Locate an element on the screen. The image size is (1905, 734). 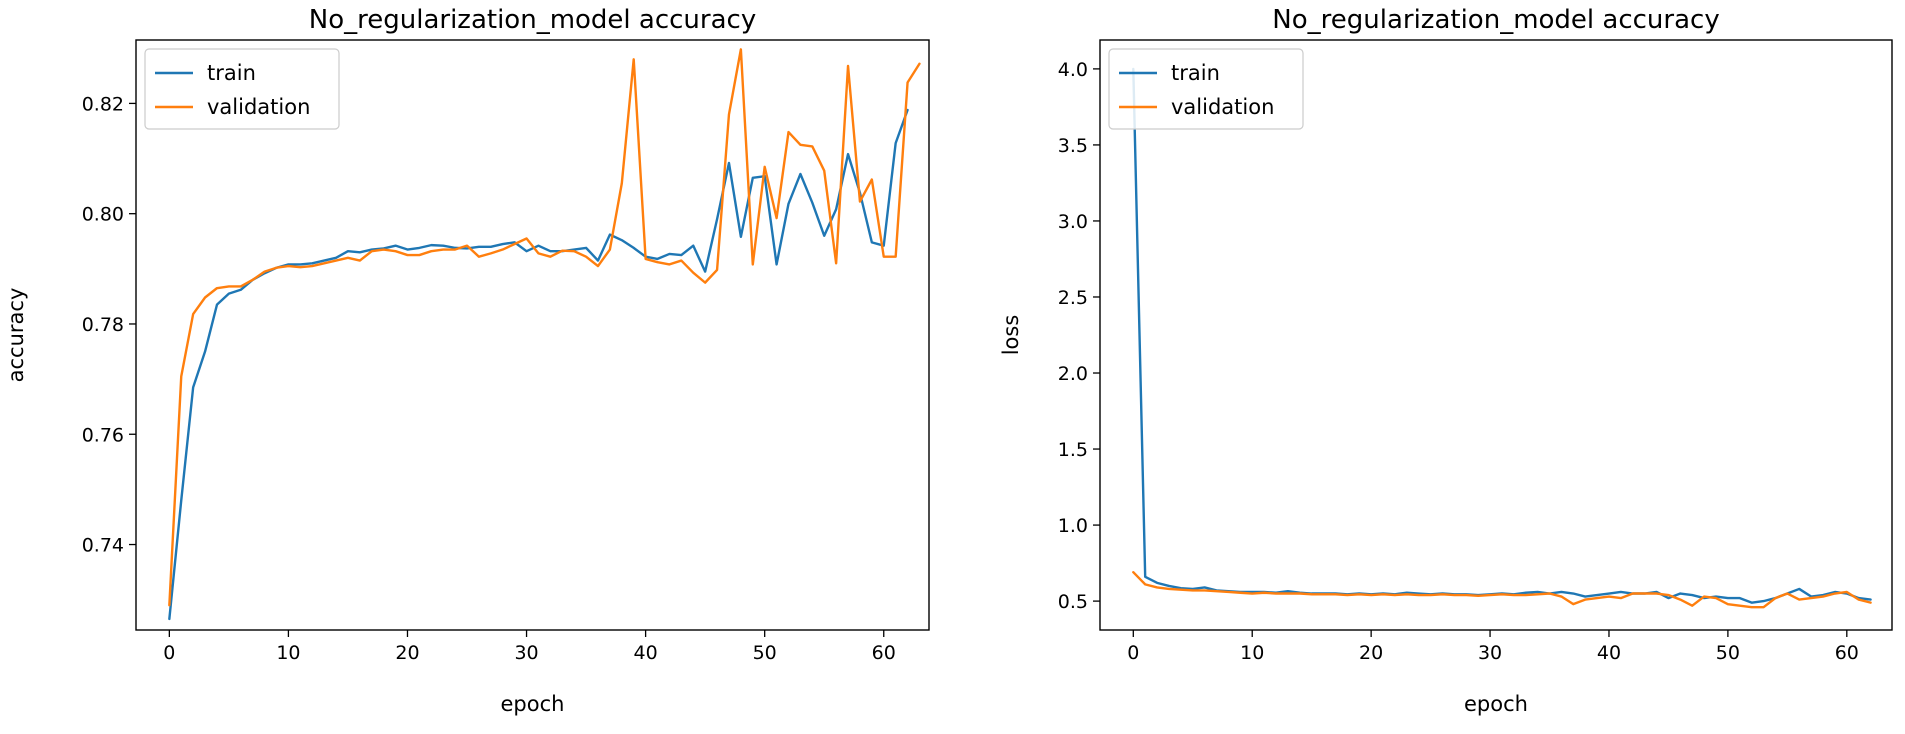
chart1-x-tick-label: 0 is located at coordinates (169, 653).